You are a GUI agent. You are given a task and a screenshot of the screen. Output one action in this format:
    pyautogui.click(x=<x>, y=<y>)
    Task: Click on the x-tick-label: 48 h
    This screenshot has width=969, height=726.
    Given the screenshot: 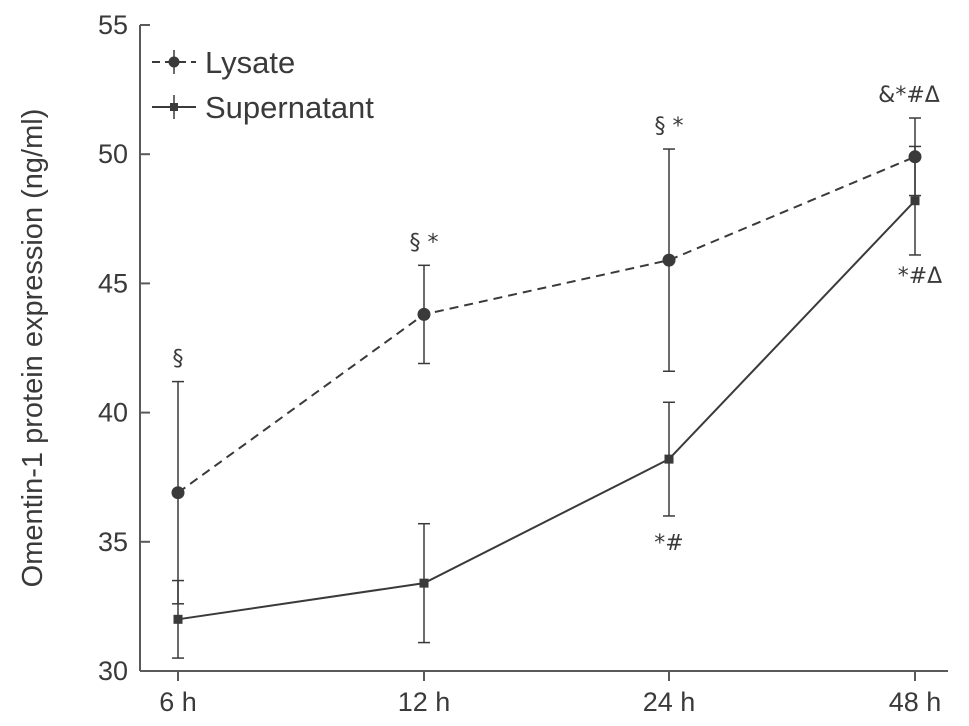 What is the action you would take?
    pyautogui.click(x=915, y=702)
    